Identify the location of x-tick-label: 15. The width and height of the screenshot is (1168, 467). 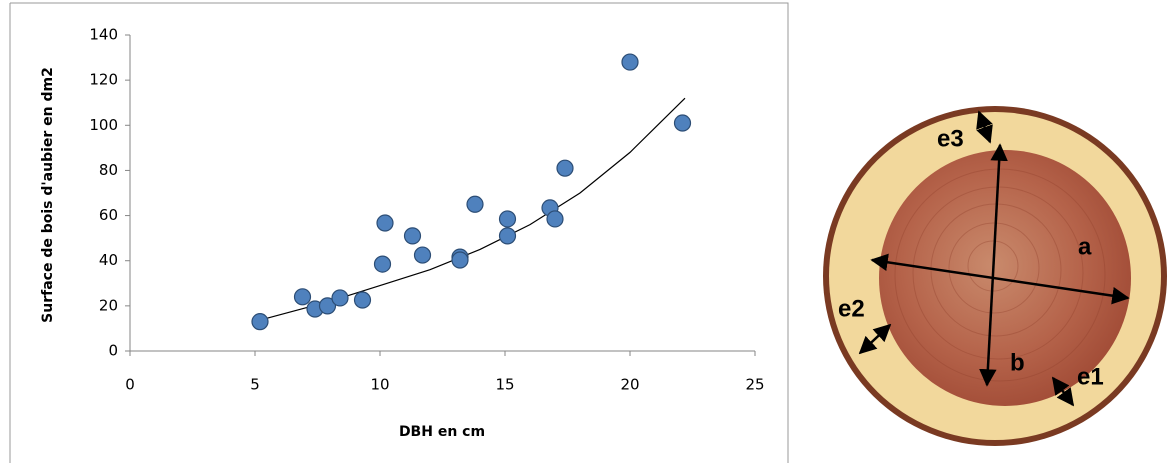
(504, 385).